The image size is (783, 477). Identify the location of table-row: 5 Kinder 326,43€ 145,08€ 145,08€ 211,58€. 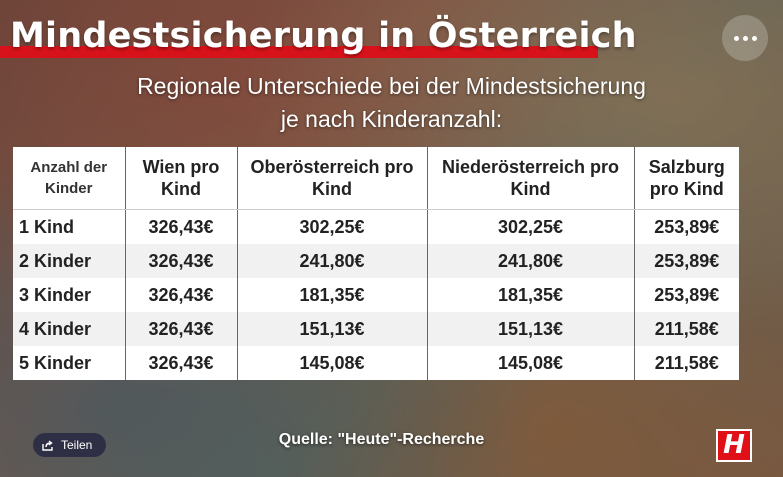
(376, 363).